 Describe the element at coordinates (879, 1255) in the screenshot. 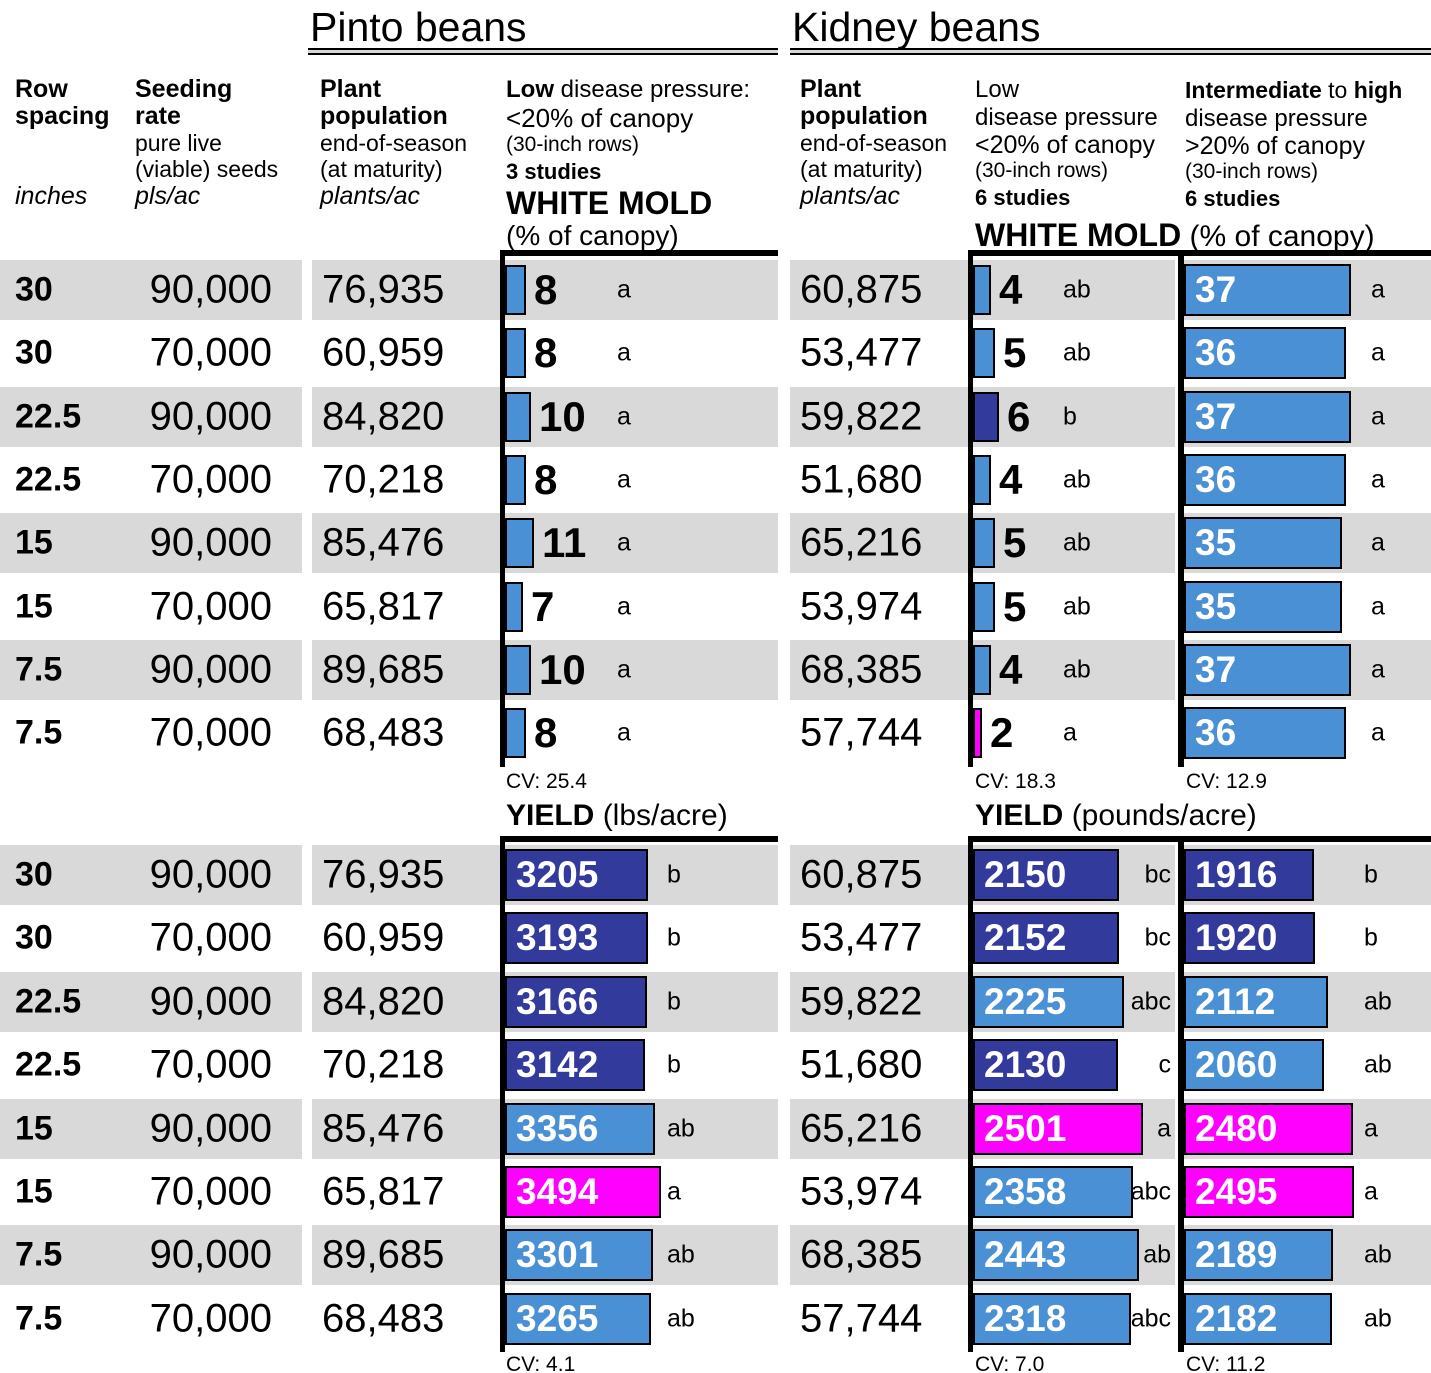

I see `yield-row-6-kidney-pop: 68,385` at that location.